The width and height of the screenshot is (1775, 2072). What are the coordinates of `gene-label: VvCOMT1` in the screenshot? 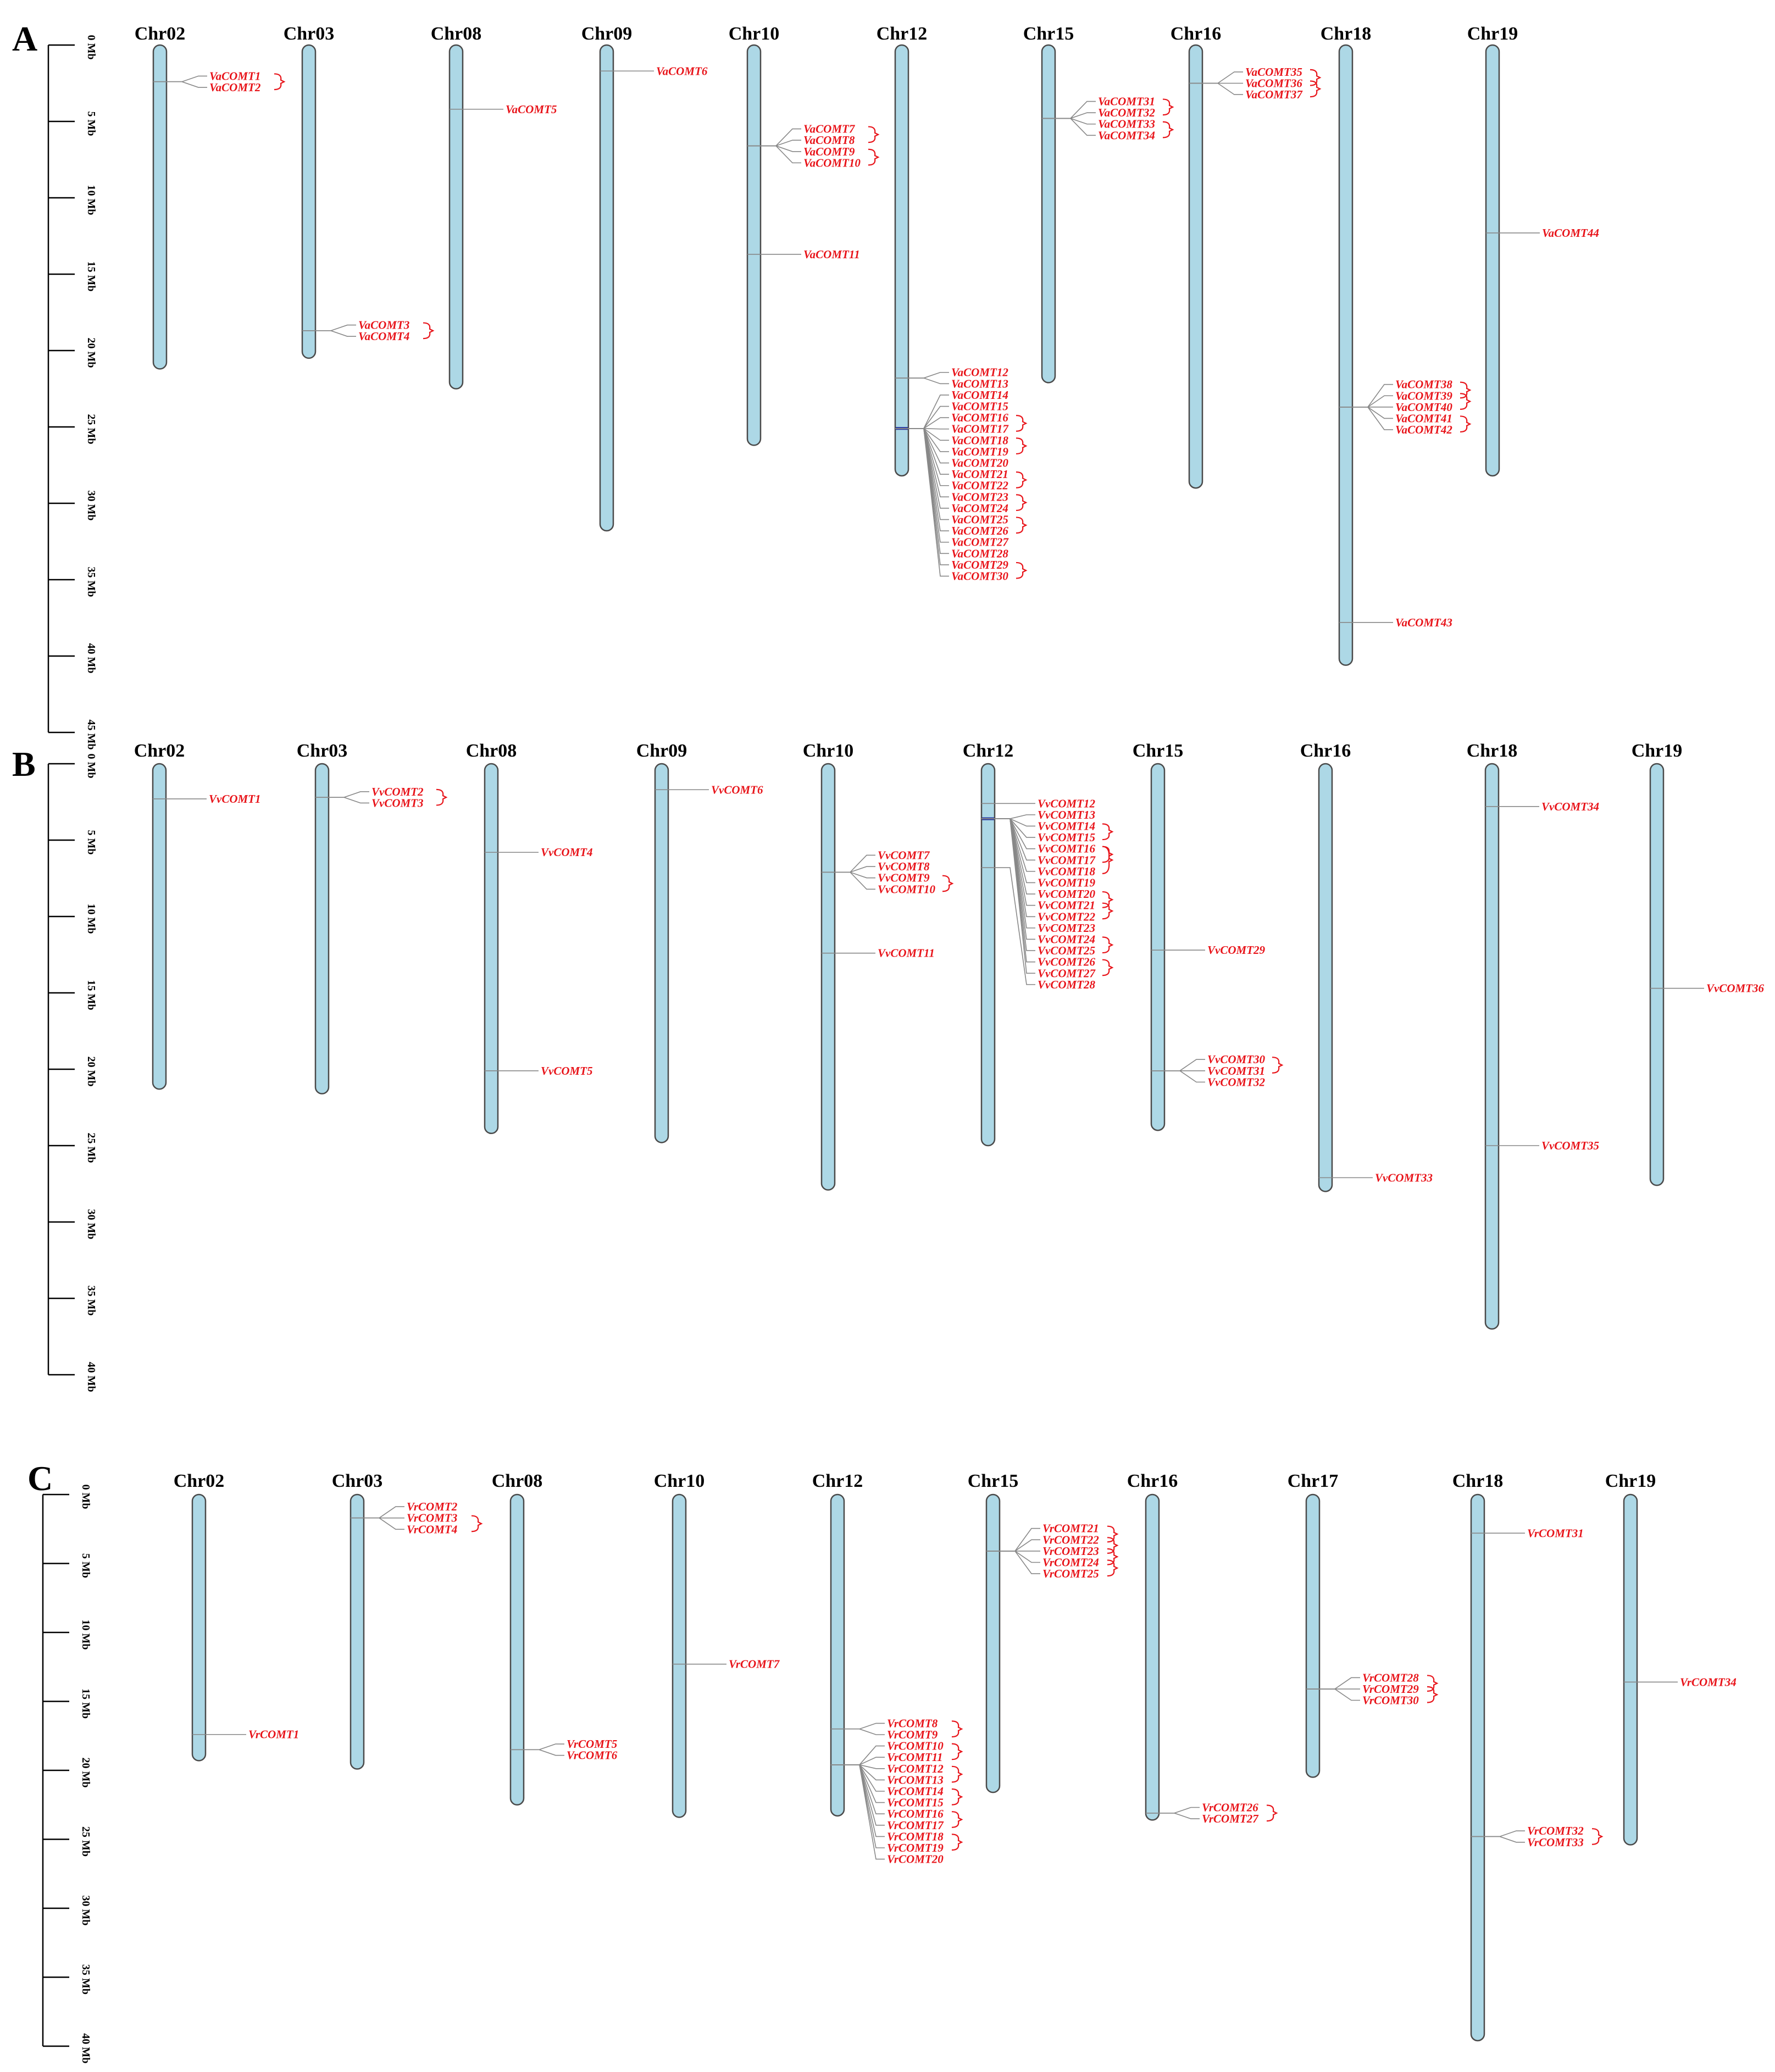 It's located at (235, 799).